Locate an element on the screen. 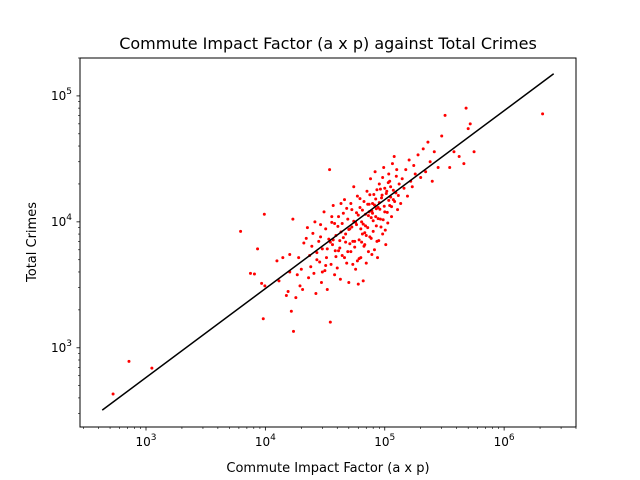 This screenshot has width=640, height=480. y-tick-label: 10³ is located at coordinates (61, 347).